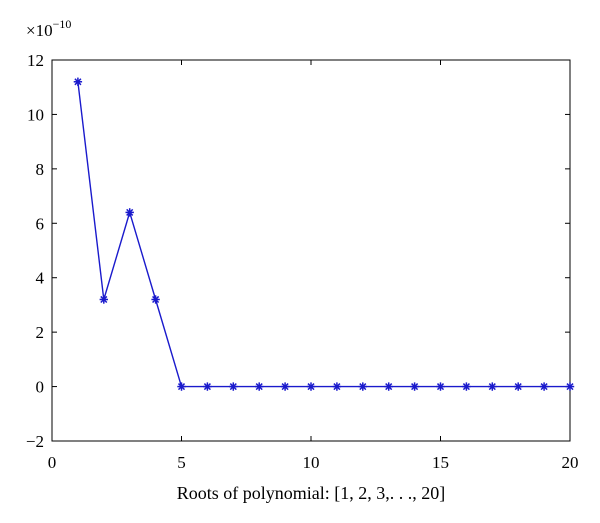  I want to click on y-axis-multiplier: ×10⁻¹⁰, so click(48, 28).